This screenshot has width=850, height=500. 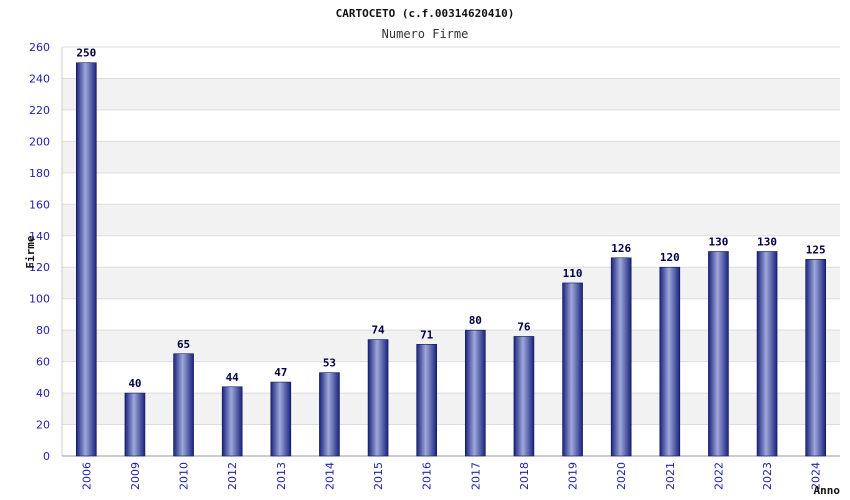 What do you see at coordinates (475, 320) in the screenshot?
I see `data-label: 80` at bounding box center [475, 320].